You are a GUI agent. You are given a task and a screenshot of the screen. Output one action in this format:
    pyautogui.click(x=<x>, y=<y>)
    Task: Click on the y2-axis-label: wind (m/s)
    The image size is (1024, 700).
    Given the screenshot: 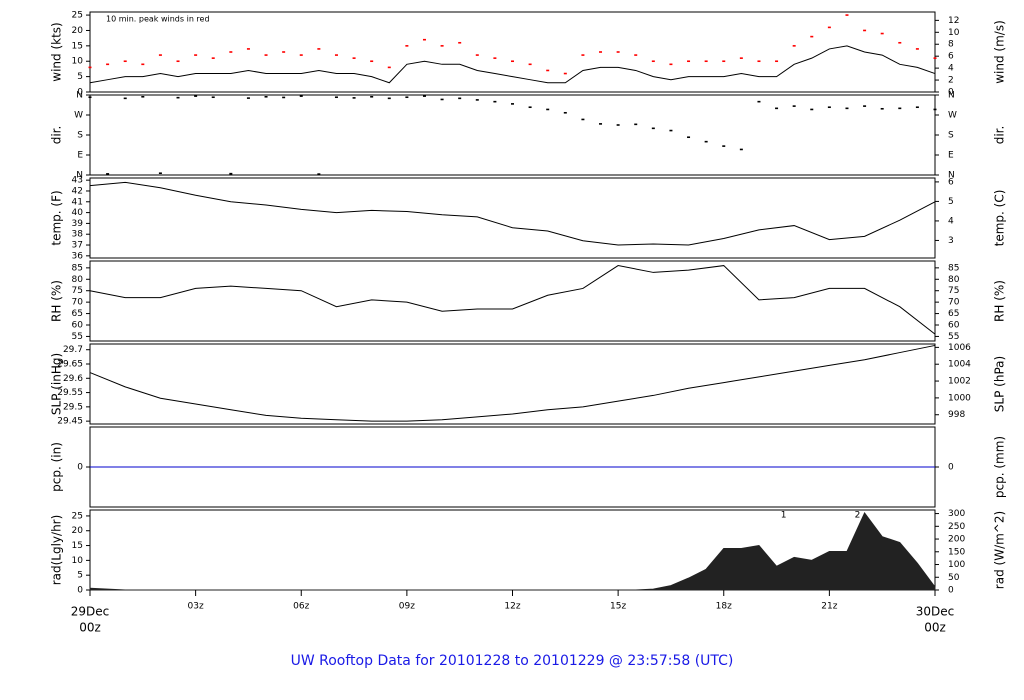 What is the action you would take?
    pyautogui.click(x=1000, y=52)
    